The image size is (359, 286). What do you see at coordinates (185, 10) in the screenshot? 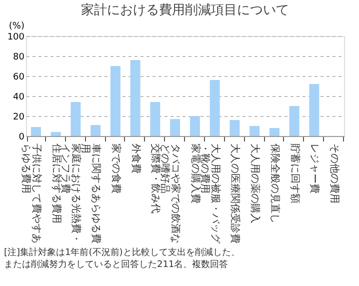
I see `chart-title: 家計における費用削減項目について` at bounding box center [185, 10].